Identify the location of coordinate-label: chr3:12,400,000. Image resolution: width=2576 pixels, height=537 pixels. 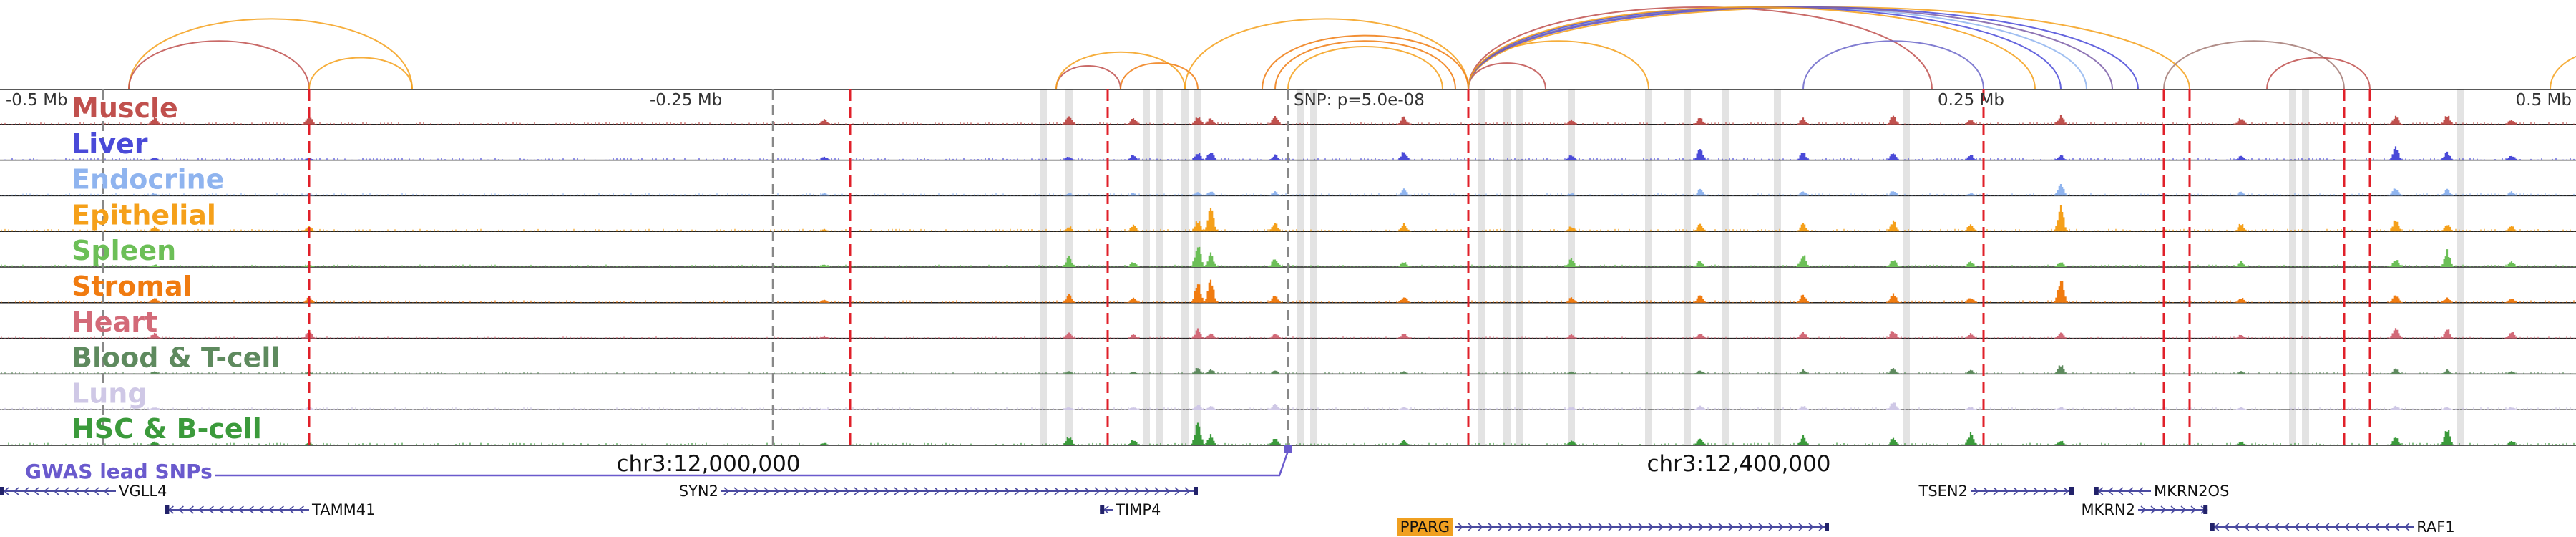
(1738, 464).